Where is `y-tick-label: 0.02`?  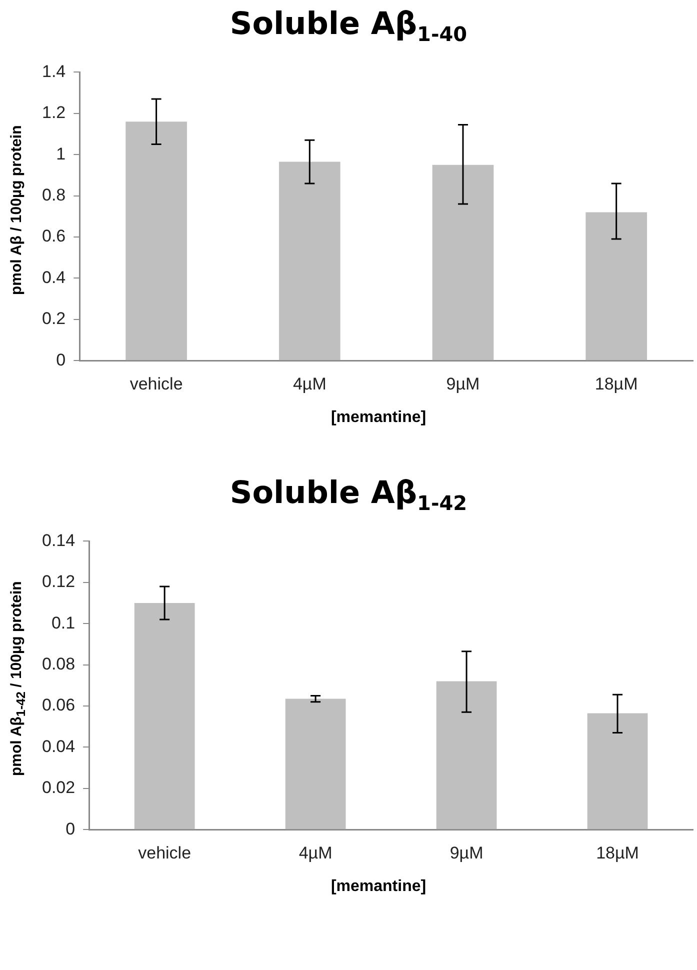
y-tick-label: 0.02 is located at coordinates (59, 788).